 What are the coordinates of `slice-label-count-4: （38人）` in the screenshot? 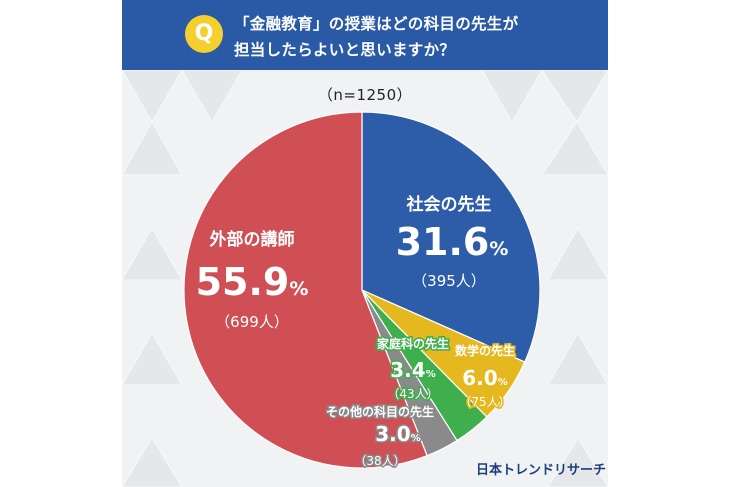 It's located at (379, 461).